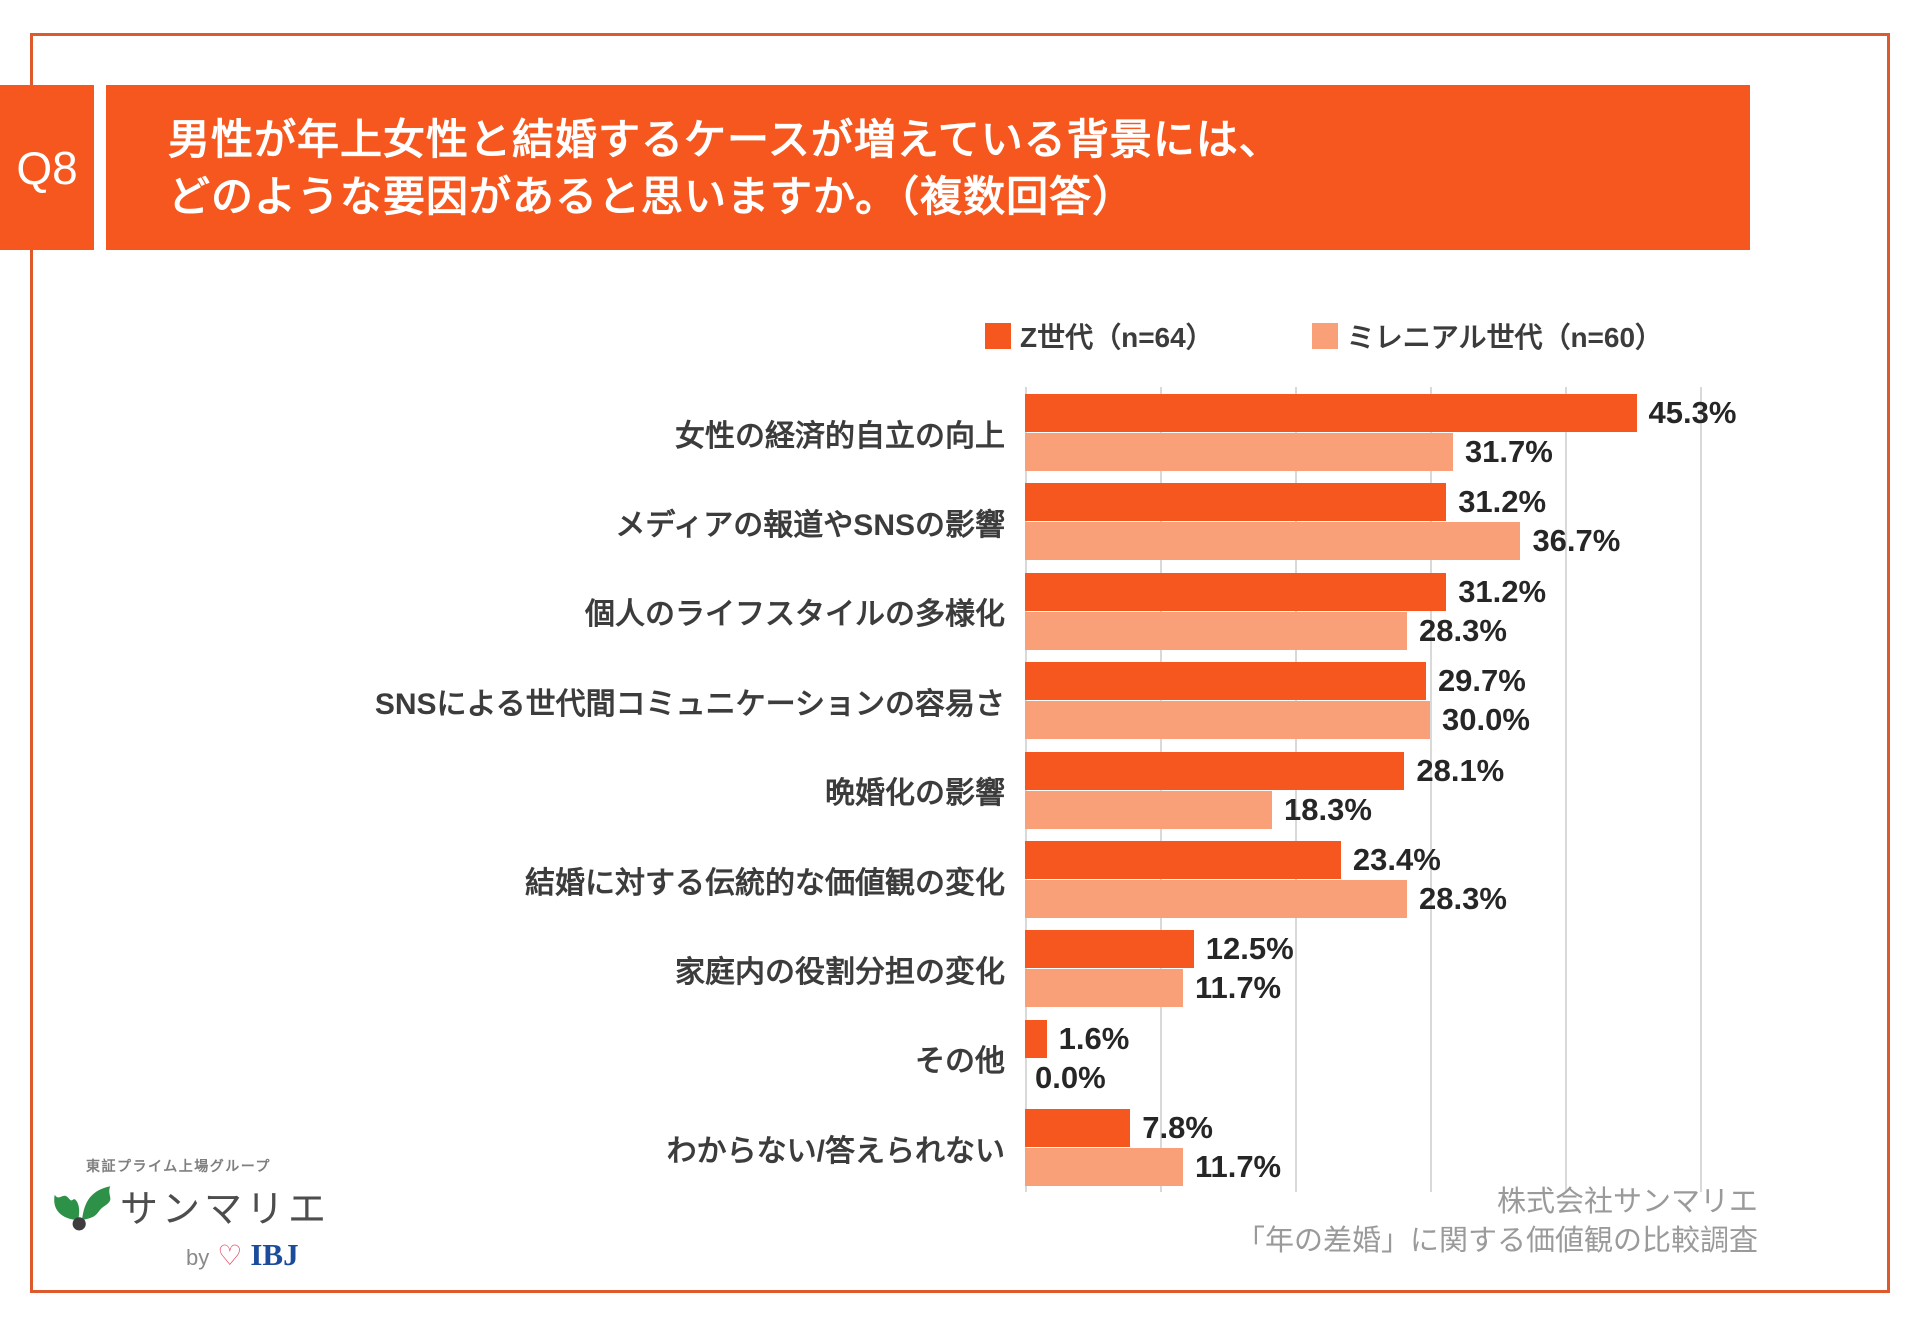 Image resolution: width=1920 pixels, height=1329 pixels. Describe the element at coordinates (1486, 720) in the screenshot. I see `value-label-millennial: 30.0%` at that location.